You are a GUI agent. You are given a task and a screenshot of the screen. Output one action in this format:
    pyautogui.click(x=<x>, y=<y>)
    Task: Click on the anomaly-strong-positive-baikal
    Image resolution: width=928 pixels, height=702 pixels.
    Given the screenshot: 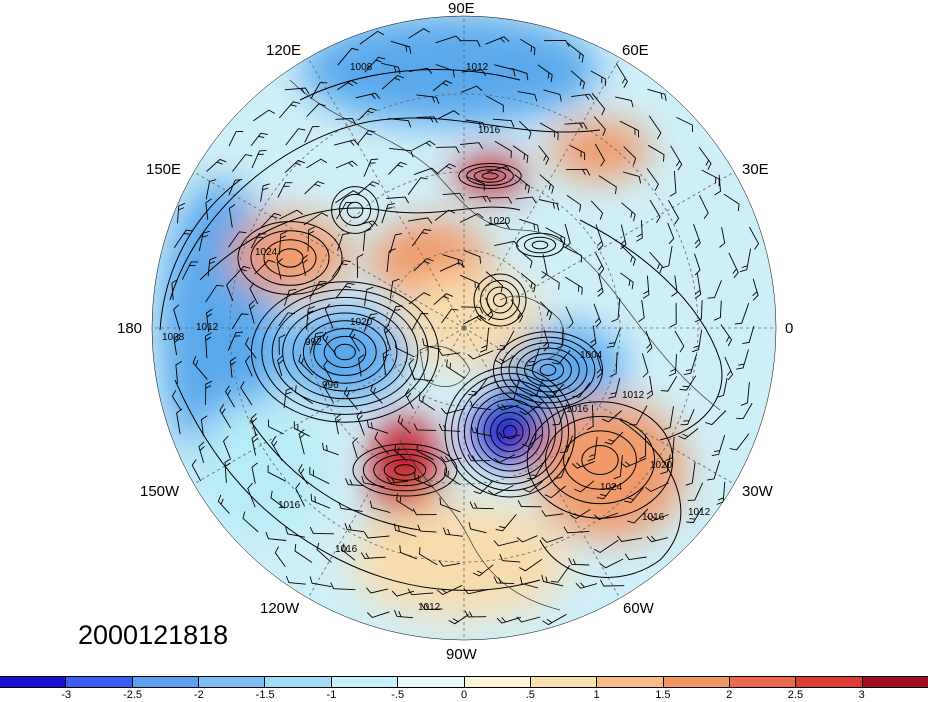 What is the action you would take?
    pyautogui.click(x=490, y=175)
    